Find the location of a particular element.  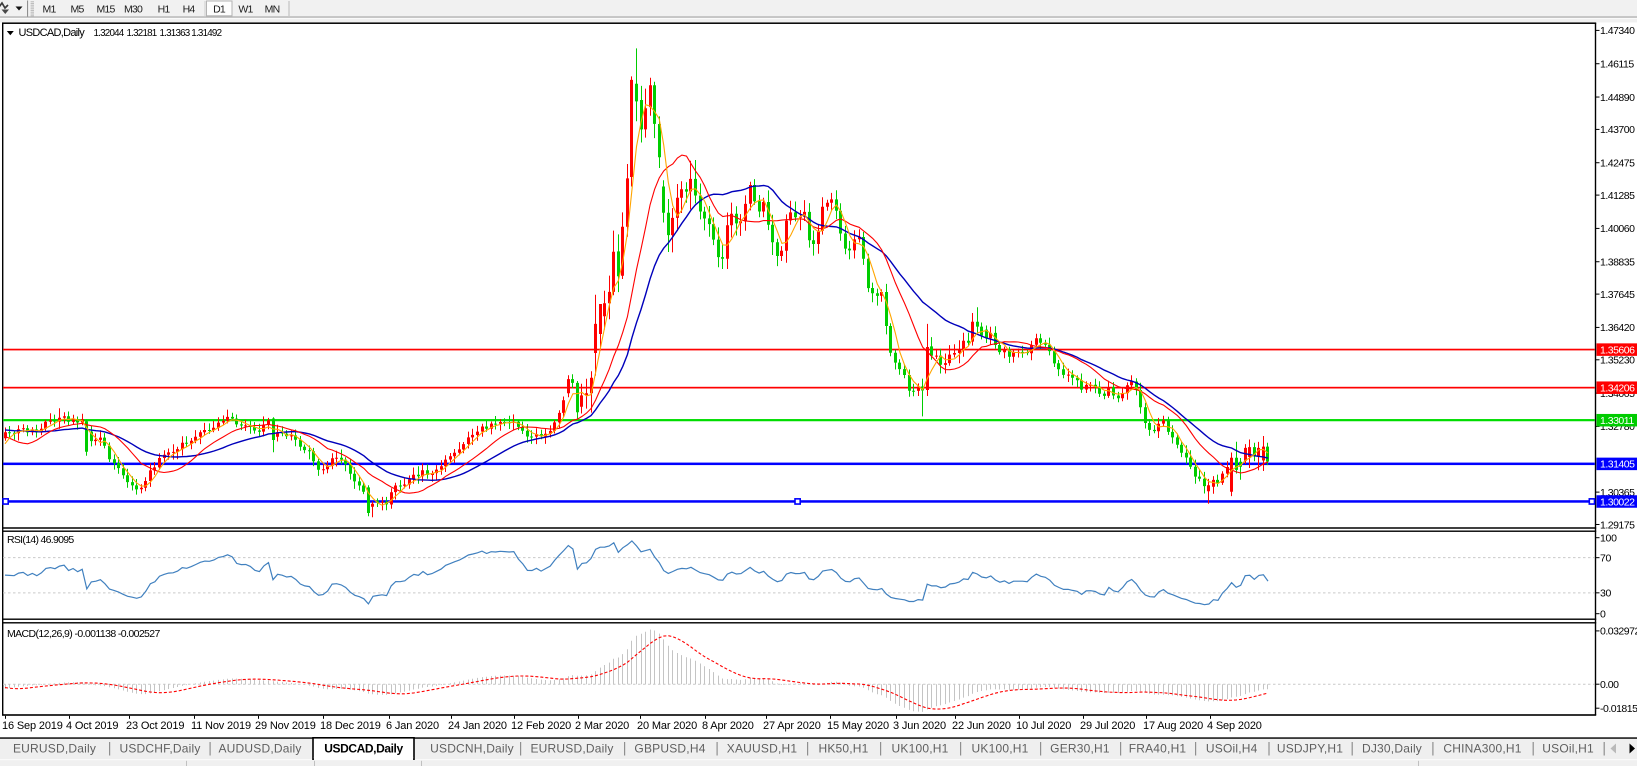

svg-text: 6 Jan 2020 is located at coordinates (412, 726).